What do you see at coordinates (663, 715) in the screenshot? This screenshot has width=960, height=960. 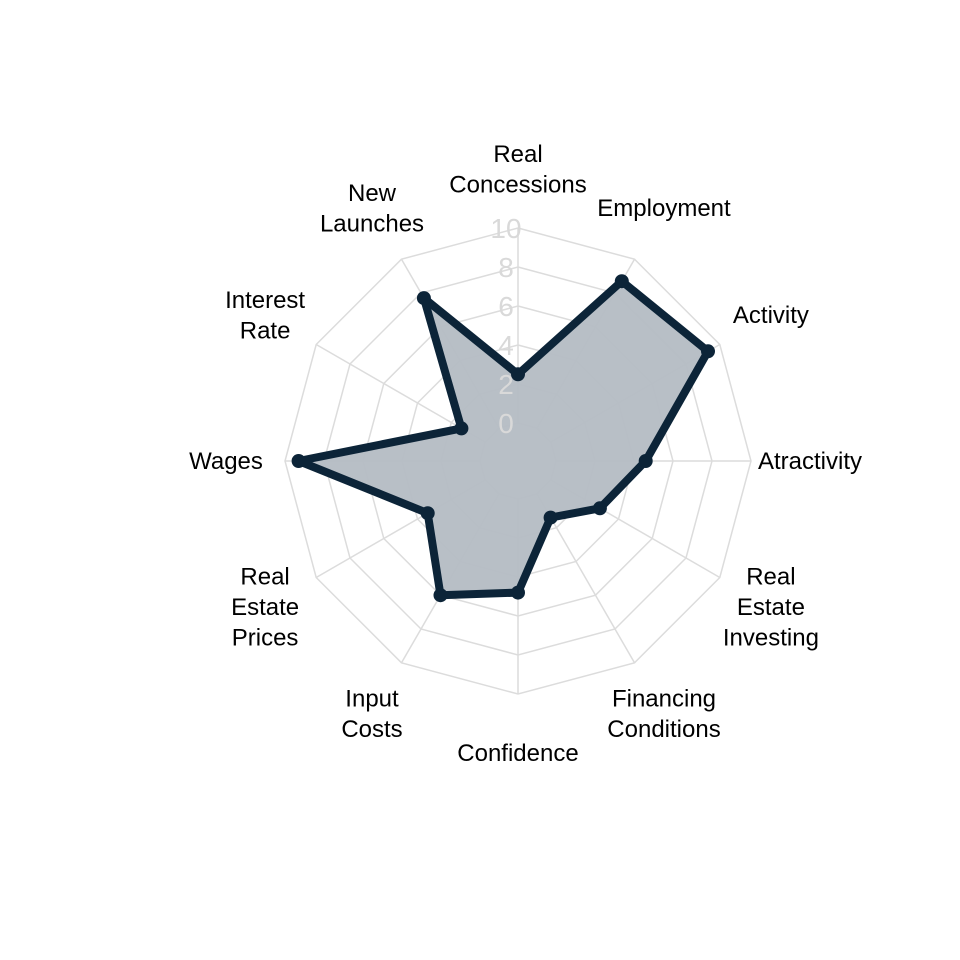 I see `category-label: Financing Conditions` at bounding box center [663, 715].